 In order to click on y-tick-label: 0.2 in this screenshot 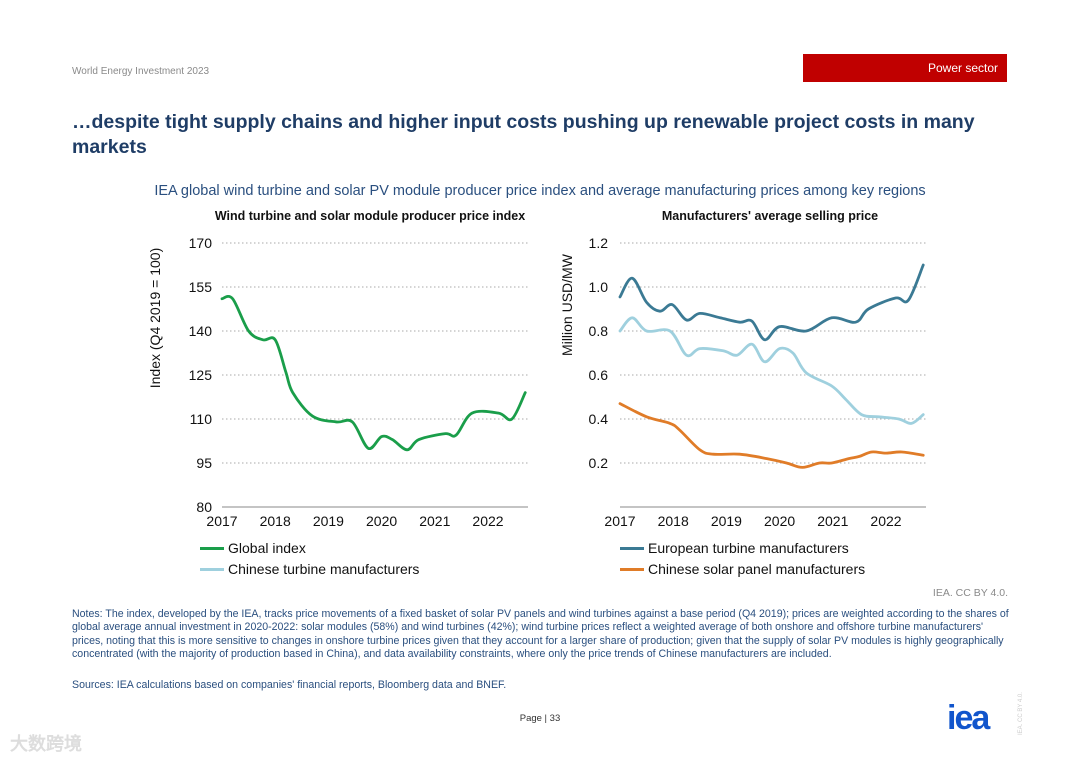, I will do `click(599, 463)`.